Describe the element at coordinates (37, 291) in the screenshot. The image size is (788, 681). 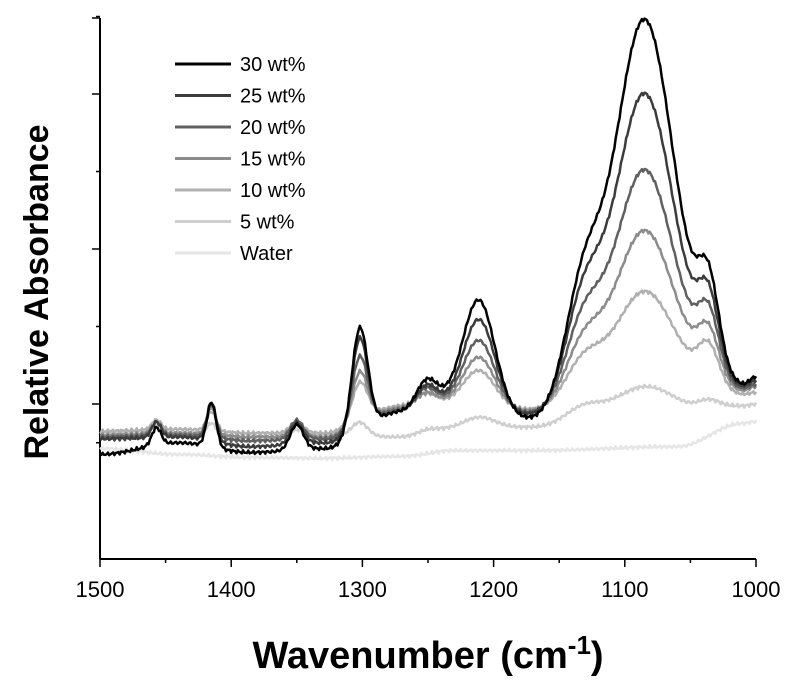
I see `y-axis-title: Relative Absorbance` at that location.